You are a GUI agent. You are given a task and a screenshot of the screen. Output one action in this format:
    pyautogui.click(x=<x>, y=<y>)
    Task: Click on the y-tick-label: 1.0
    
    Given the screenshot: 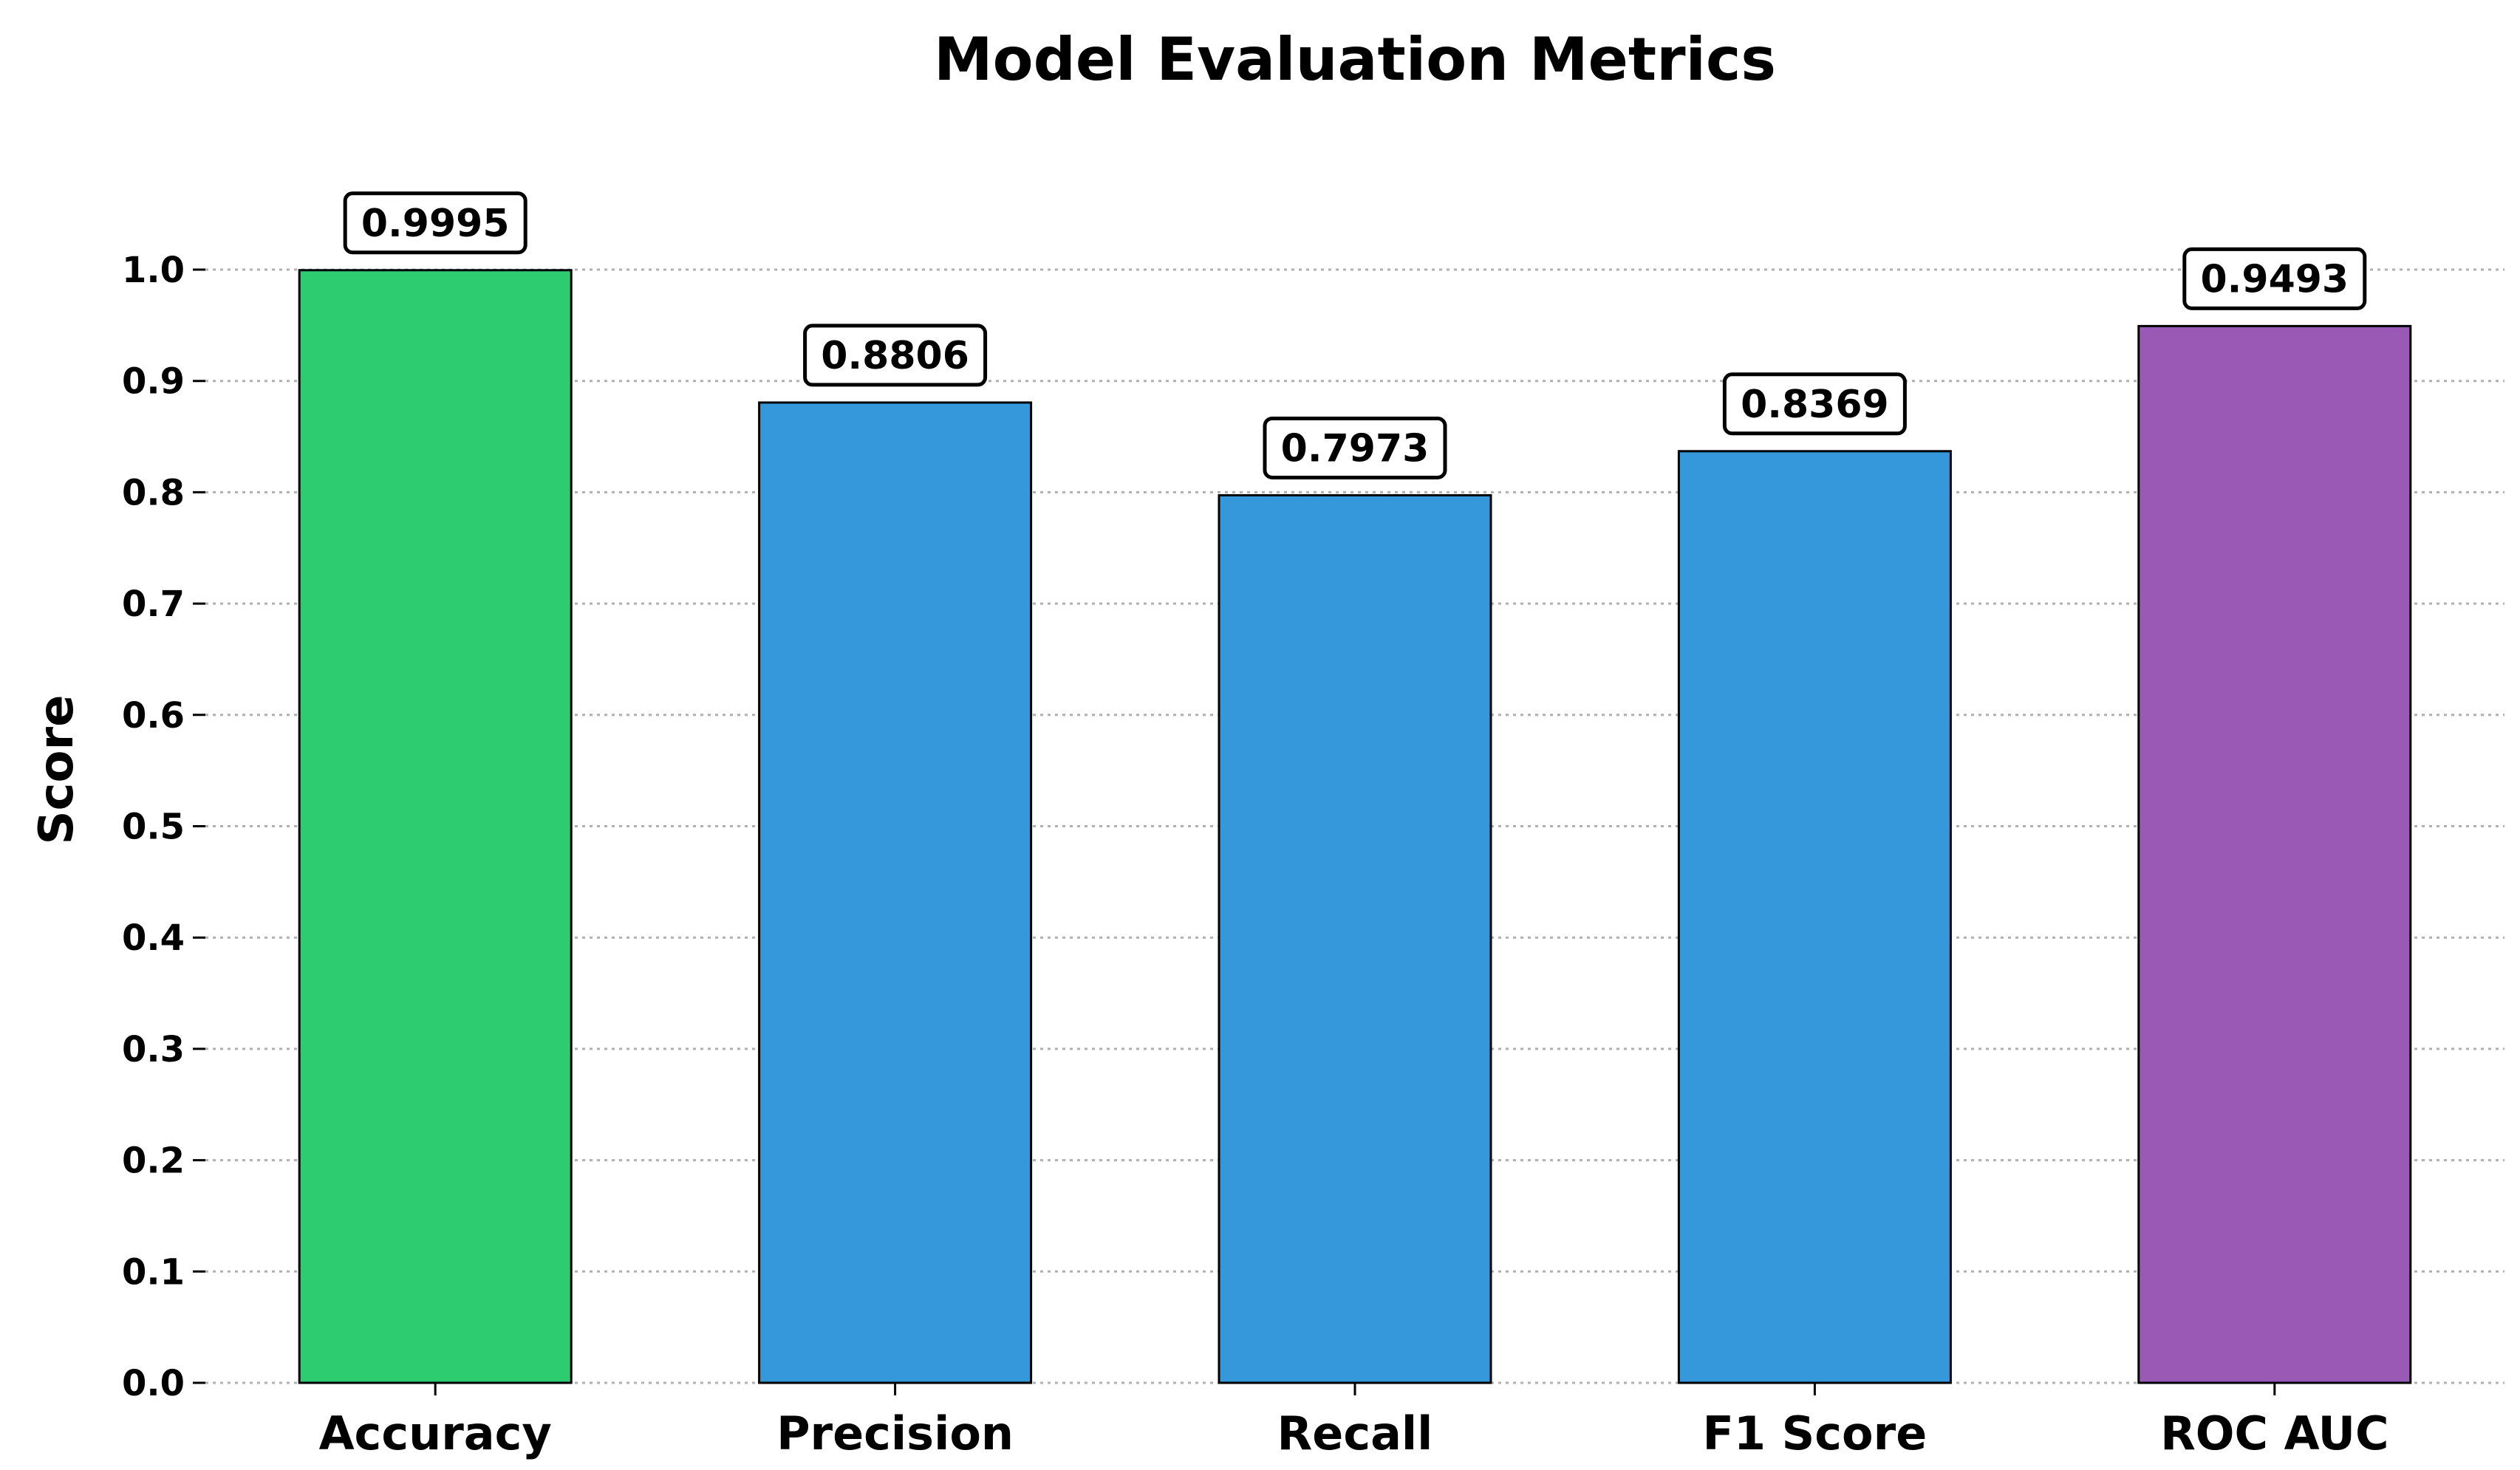 What is the action you would take?
    pyautogui.click(x=153, y=270)
    